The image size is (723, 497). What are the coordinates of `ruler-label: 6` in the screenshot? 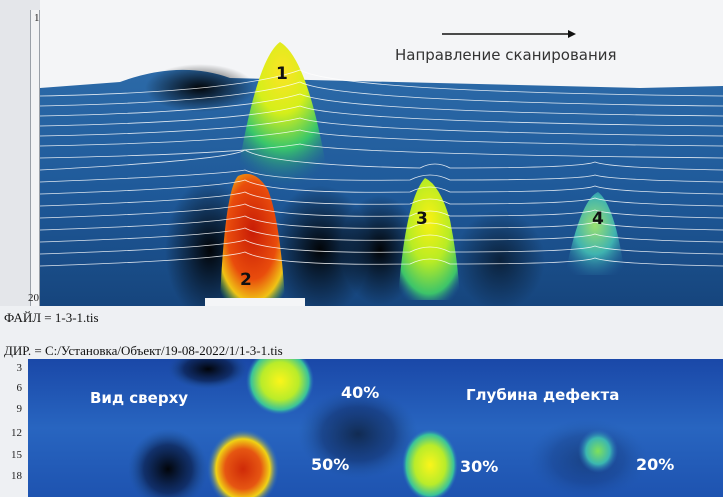 It's located at (19, 388).